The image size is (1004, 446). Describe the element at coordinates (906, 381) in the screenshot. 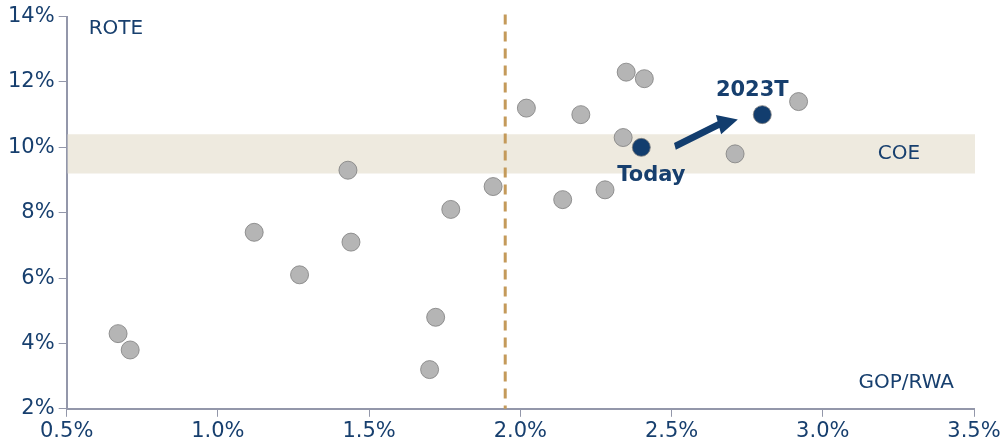

I see `x-axis-title: GOP/RWA` at that location.